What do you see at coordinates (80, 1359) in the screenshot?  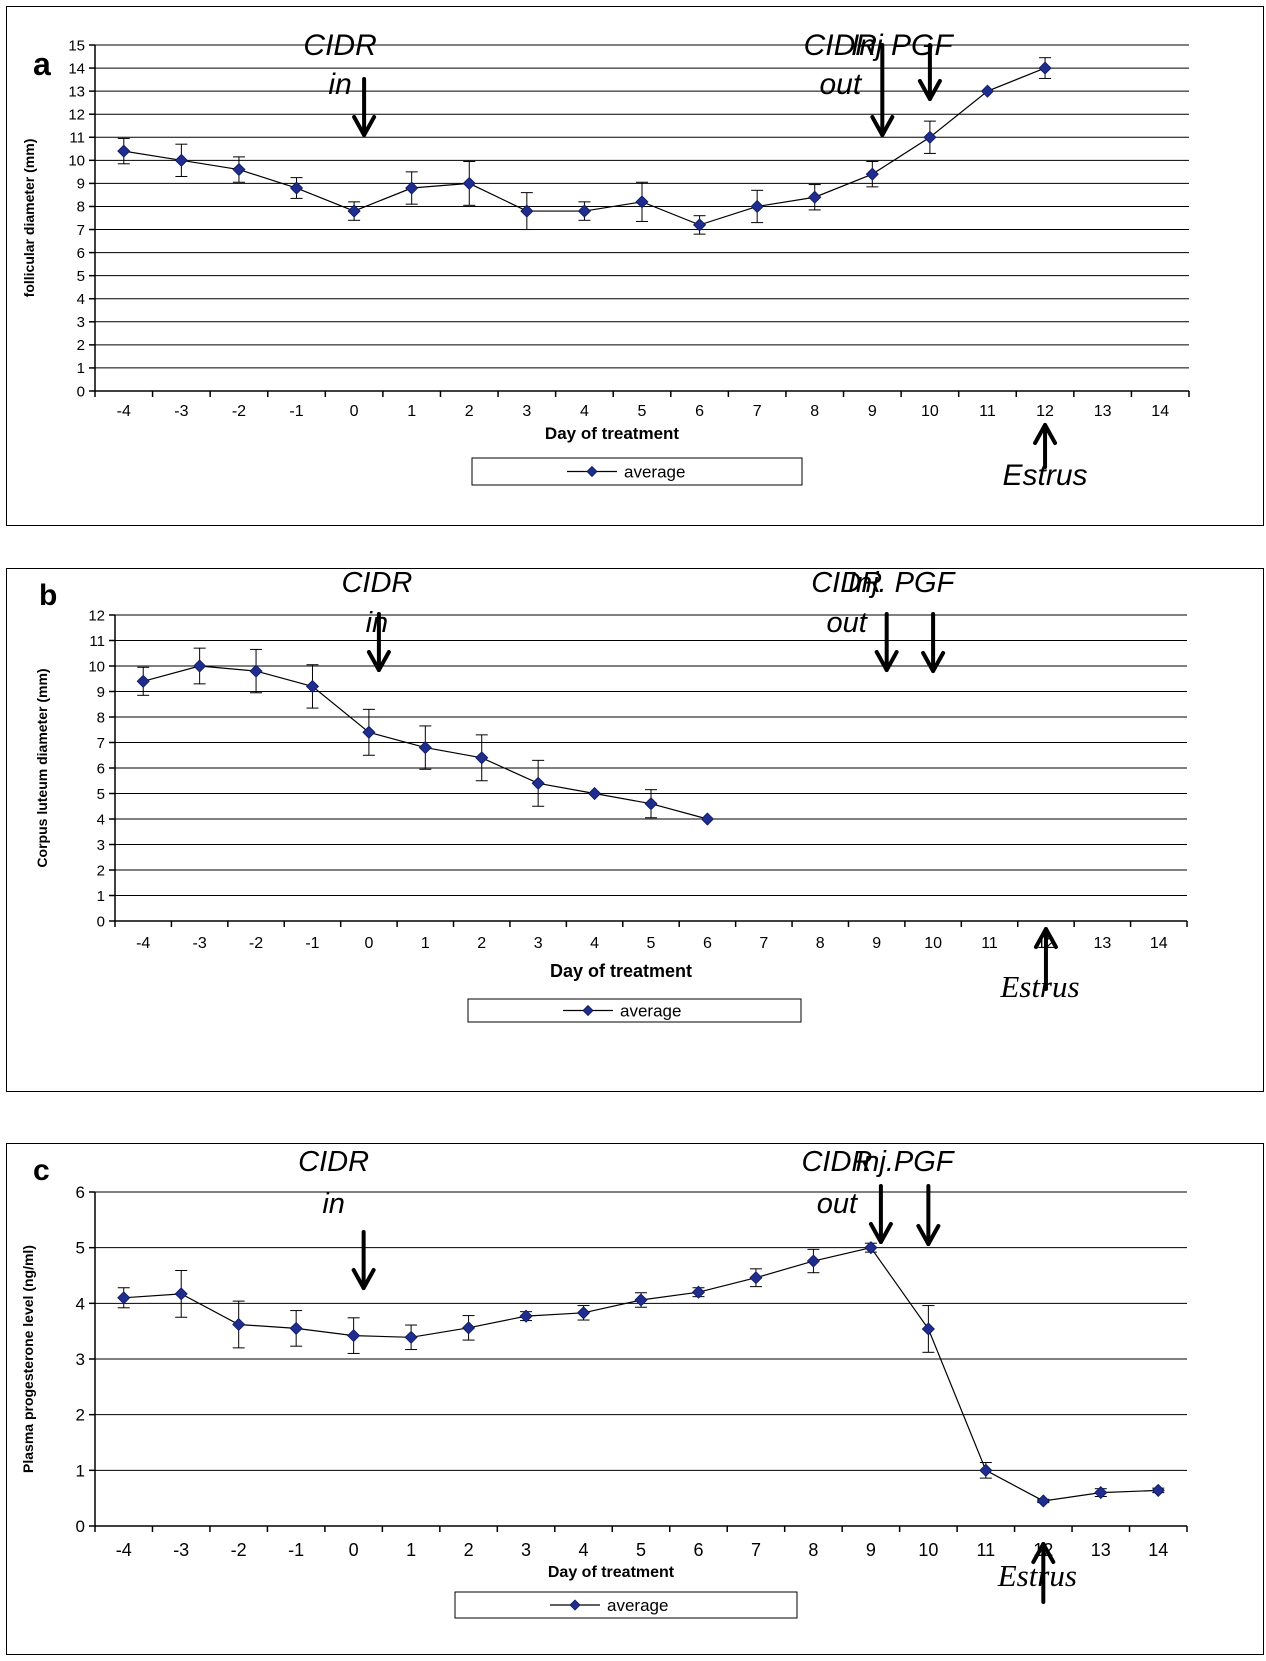 I see `chart-c-y-tick-label: 3` at bounding box center [80, 1359].